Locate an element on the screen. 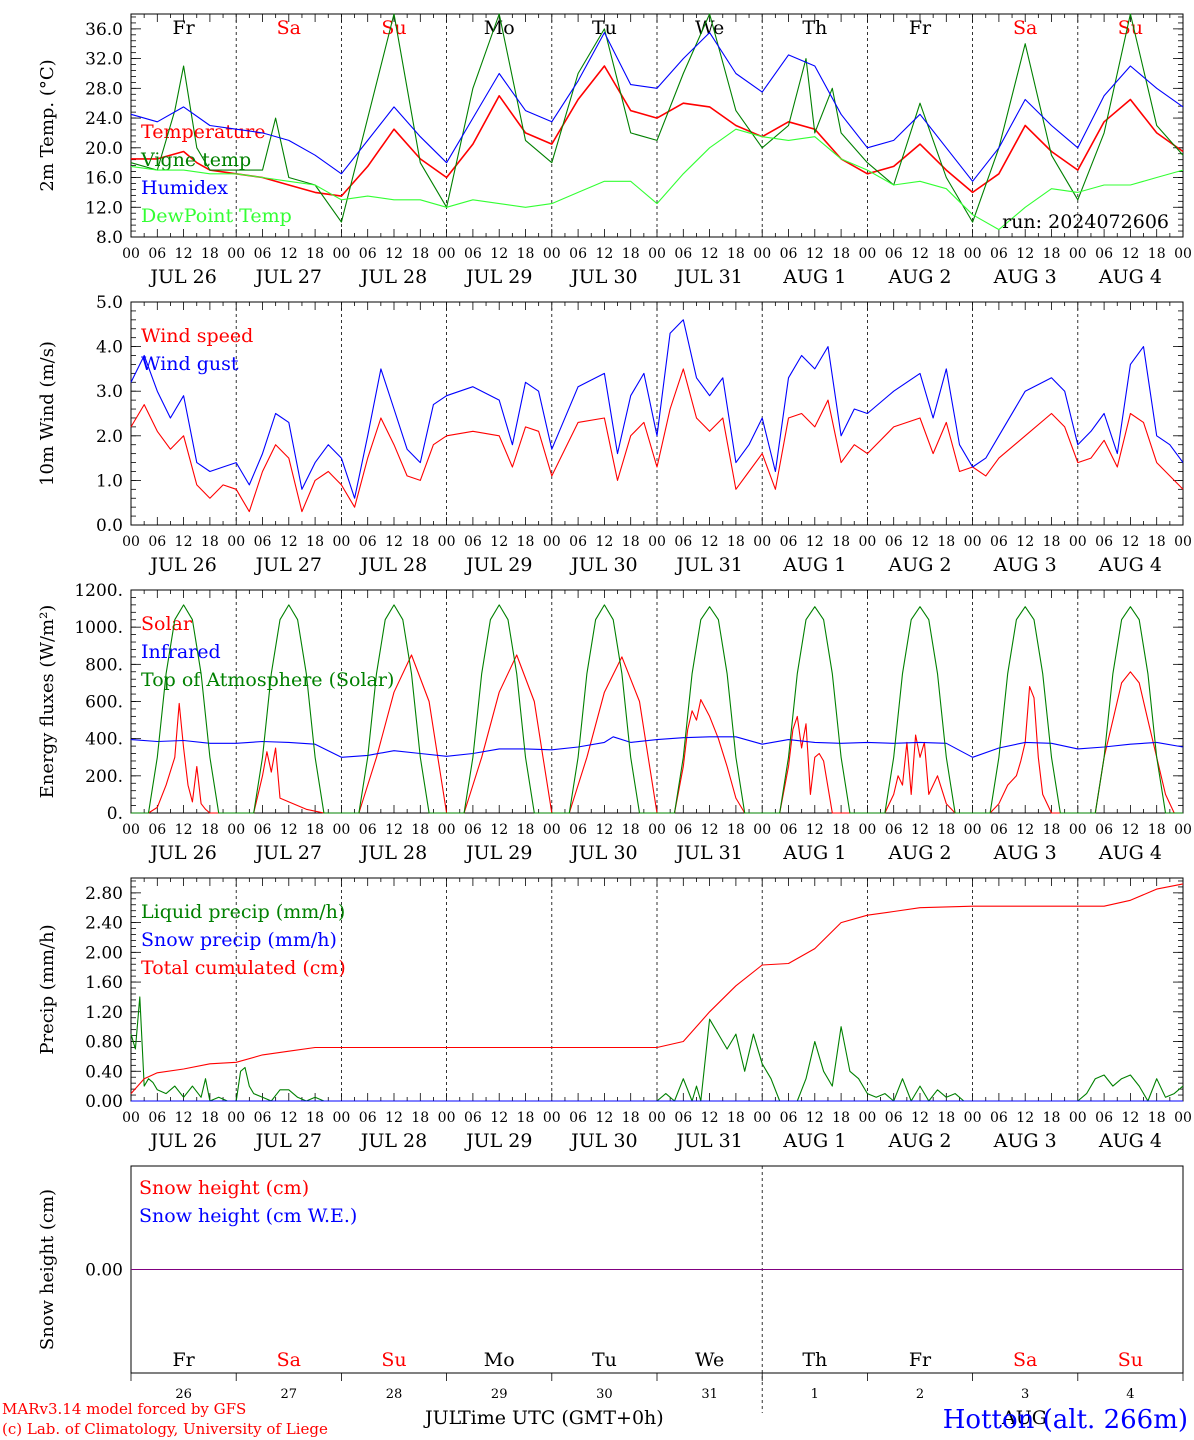 The width and height of the screenshot is (1194, 1440). day-label: JUL 31 is located at coordinates (708, 565).